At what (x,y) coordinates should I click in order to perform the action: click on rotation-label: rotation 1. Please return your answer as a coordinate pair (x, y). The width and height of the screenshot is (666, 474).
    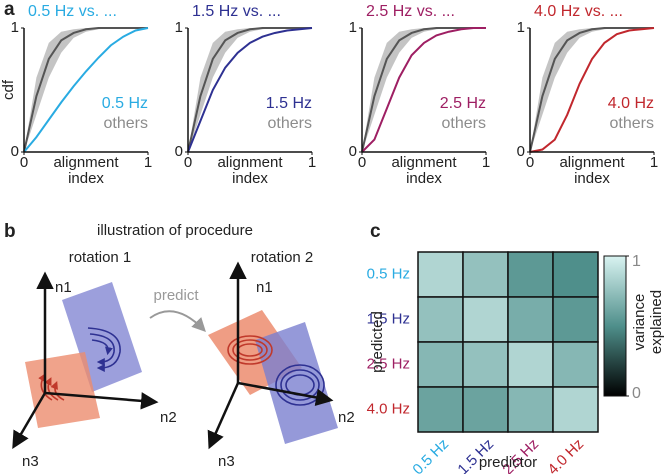
    Looking at the image, I should click on (100, 257).